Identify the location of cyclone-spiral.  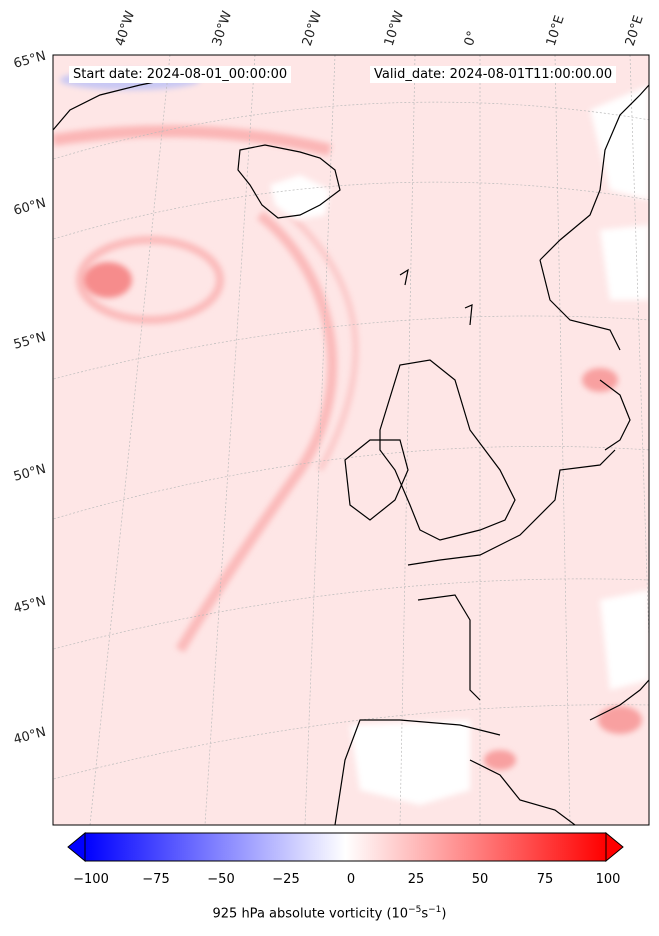
(150, 280).